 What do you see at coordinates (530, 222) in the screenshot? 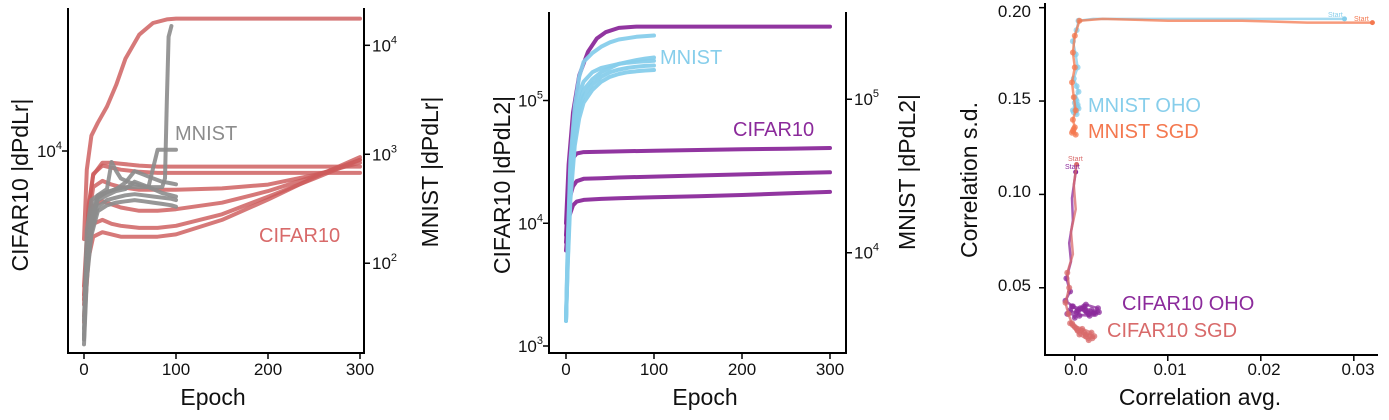
I see `p1-ytick-left-1: 10⁴` at bounding box center [530, 222].